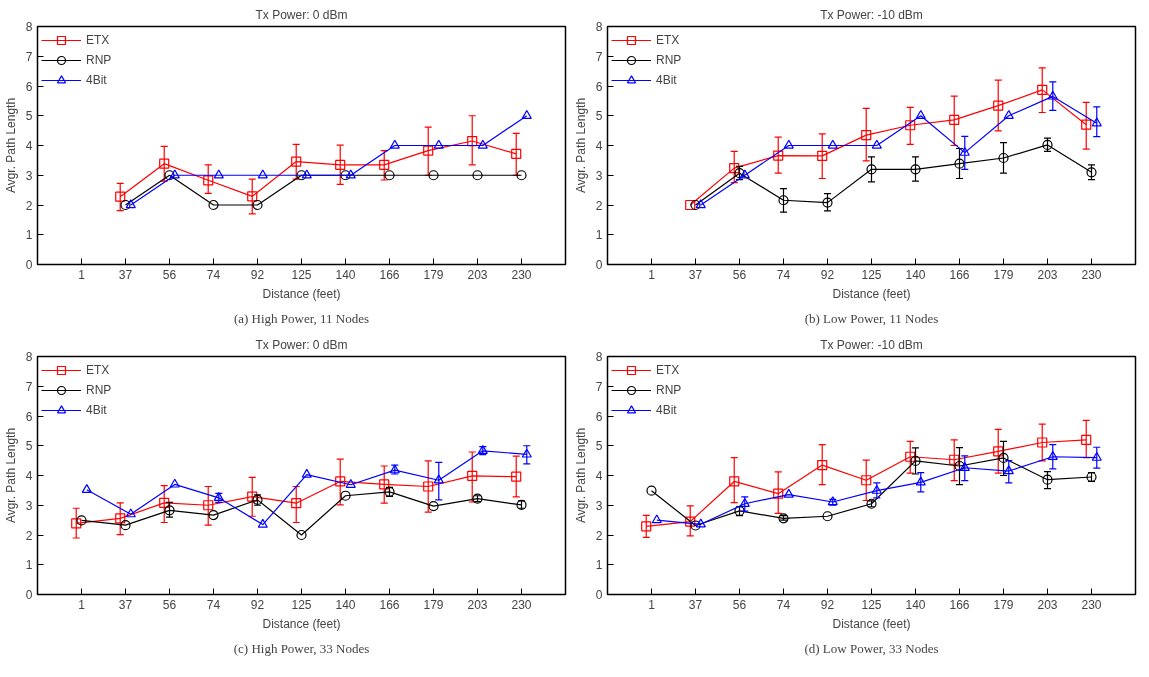  Describe the element at coordinates (301, 648) in the screenshot. I see `text: (c) High Power, 33 Nodes` at that location.